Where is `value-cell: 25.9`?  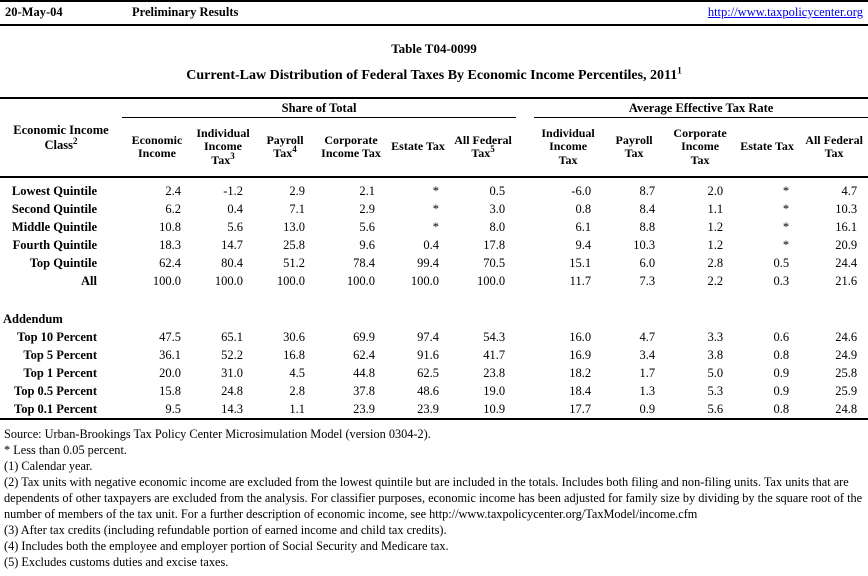 value-cell: 25.9 is located at coordinates (846, 391).